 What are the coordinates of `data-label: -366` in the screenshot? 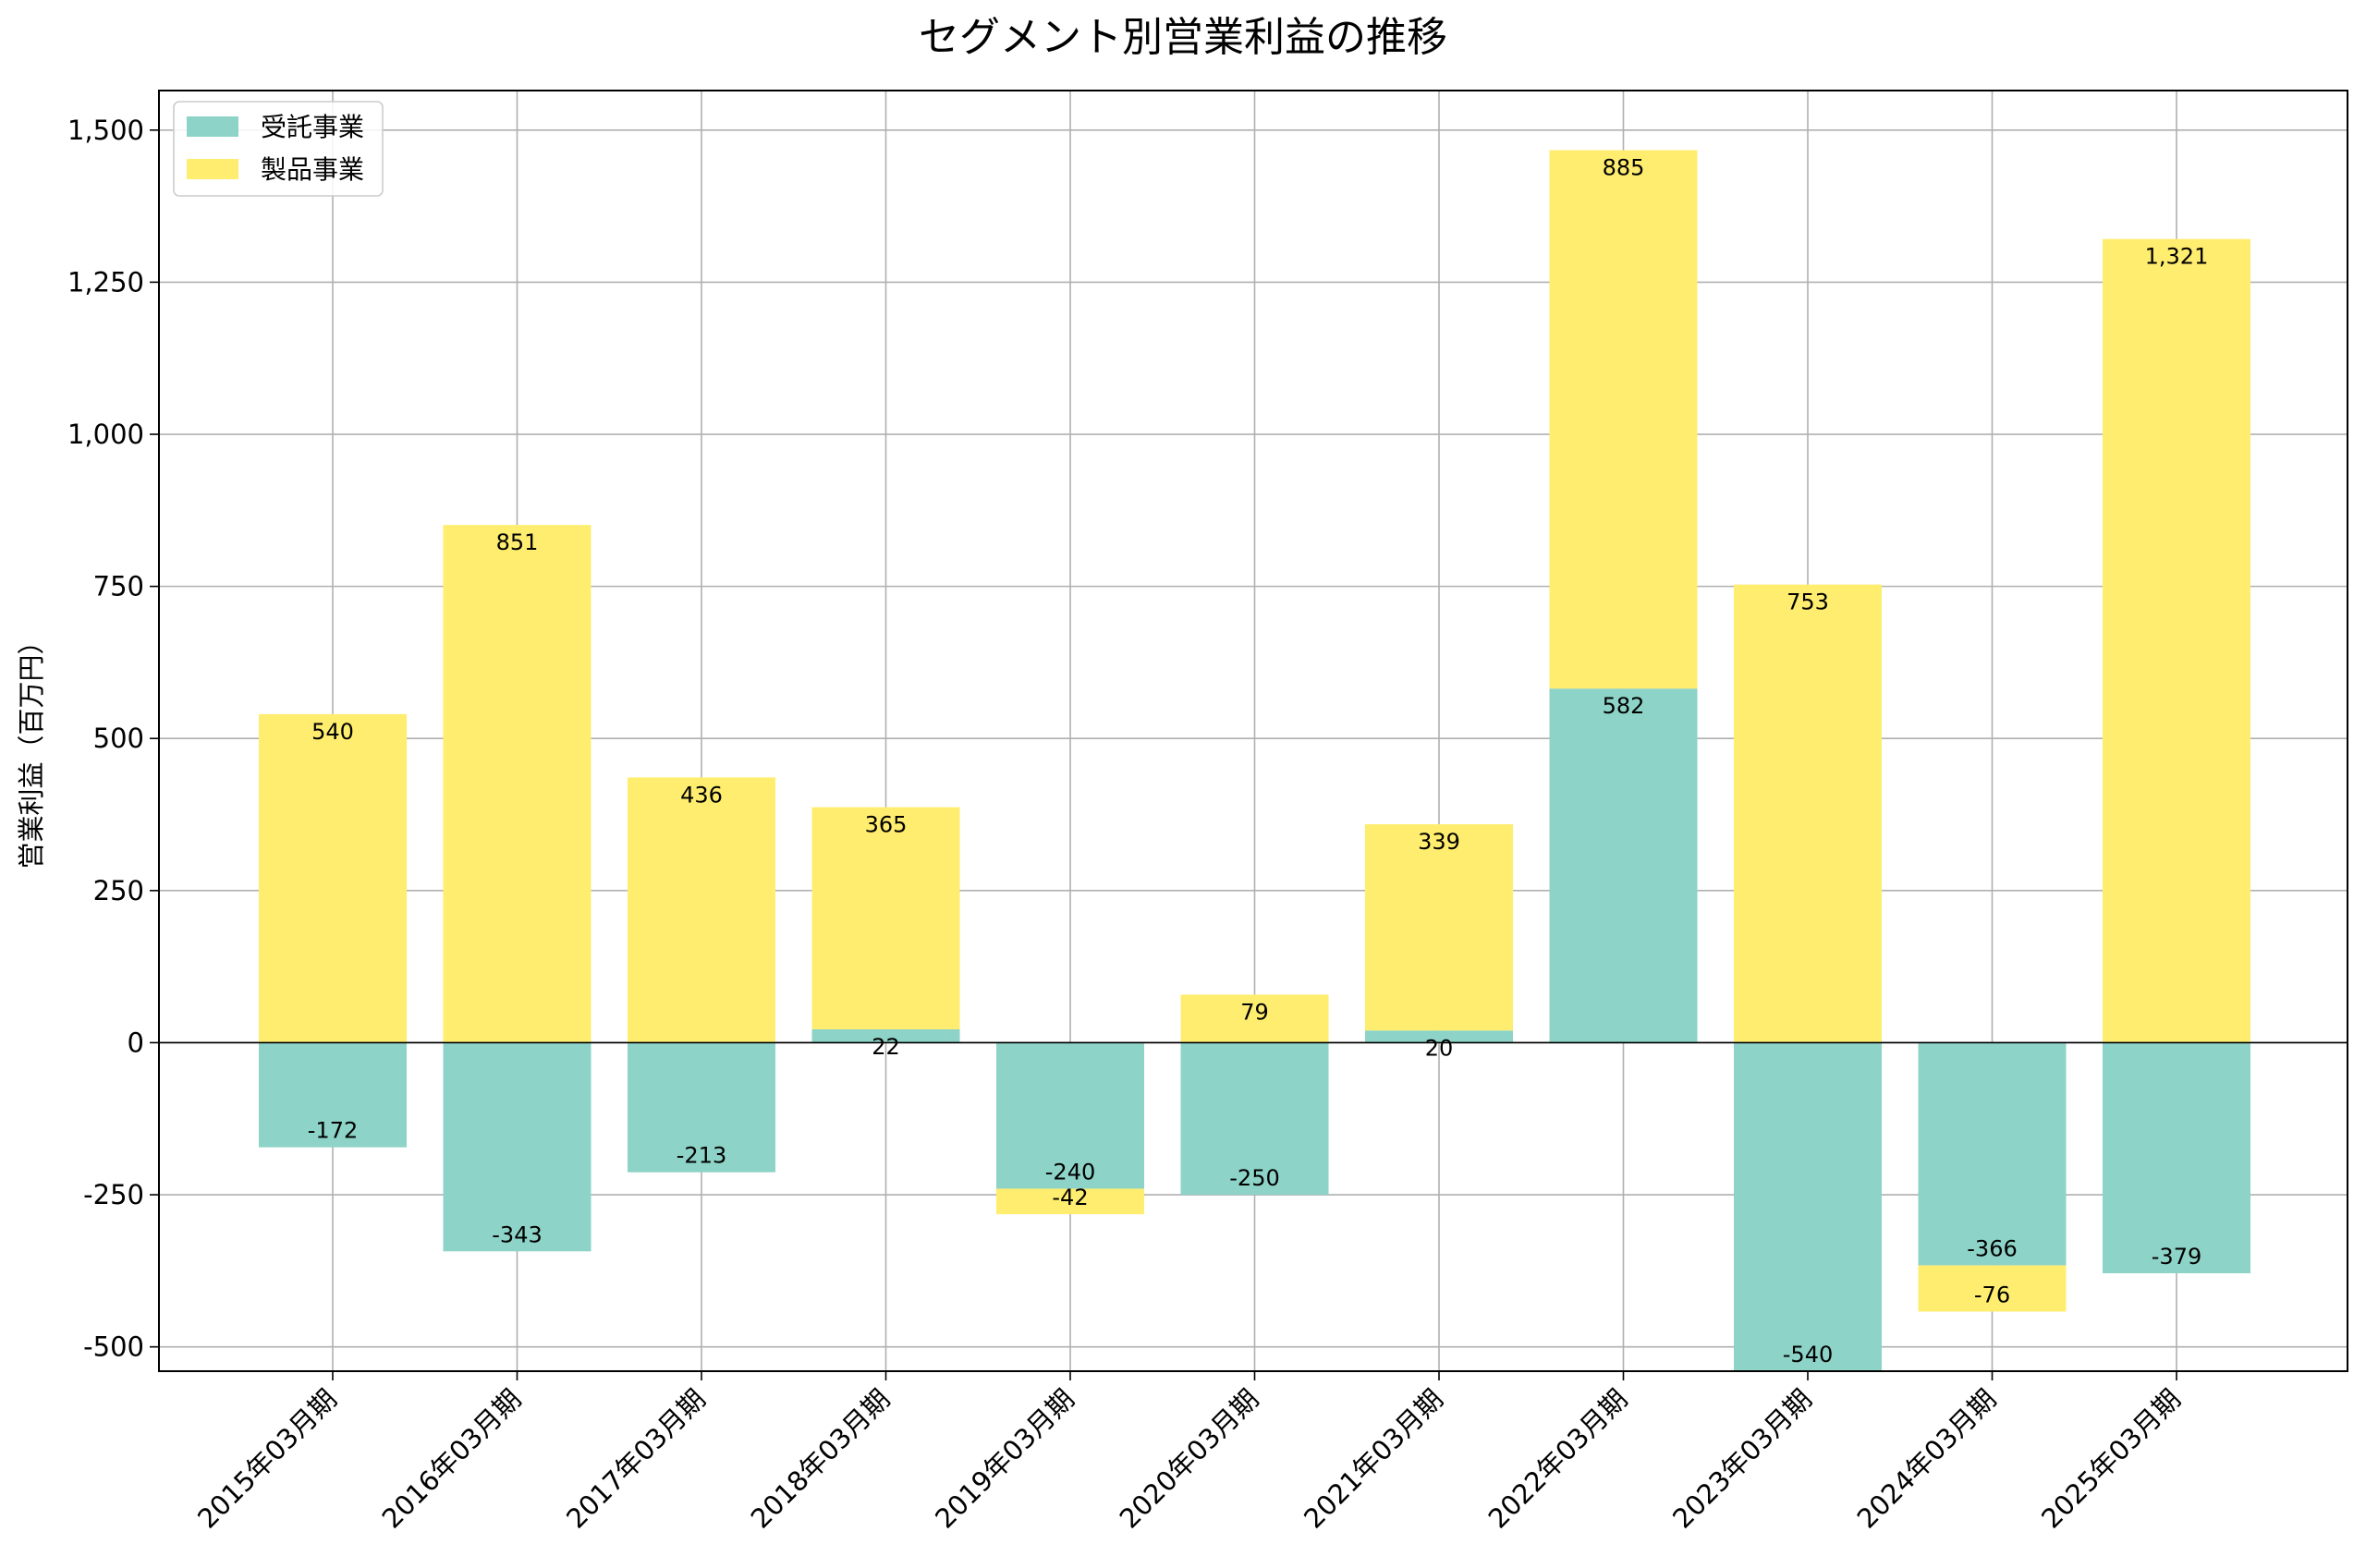 It's located at (1992, 1248).